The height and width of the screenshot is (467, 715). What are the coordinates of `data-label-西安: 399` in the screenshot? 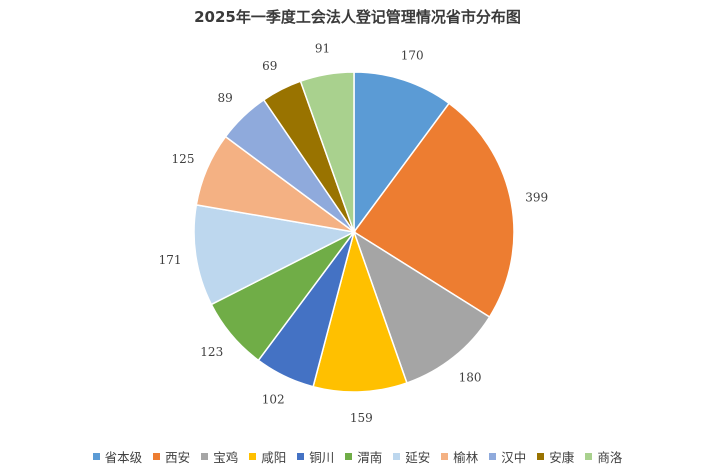 It's located at (536, 197).